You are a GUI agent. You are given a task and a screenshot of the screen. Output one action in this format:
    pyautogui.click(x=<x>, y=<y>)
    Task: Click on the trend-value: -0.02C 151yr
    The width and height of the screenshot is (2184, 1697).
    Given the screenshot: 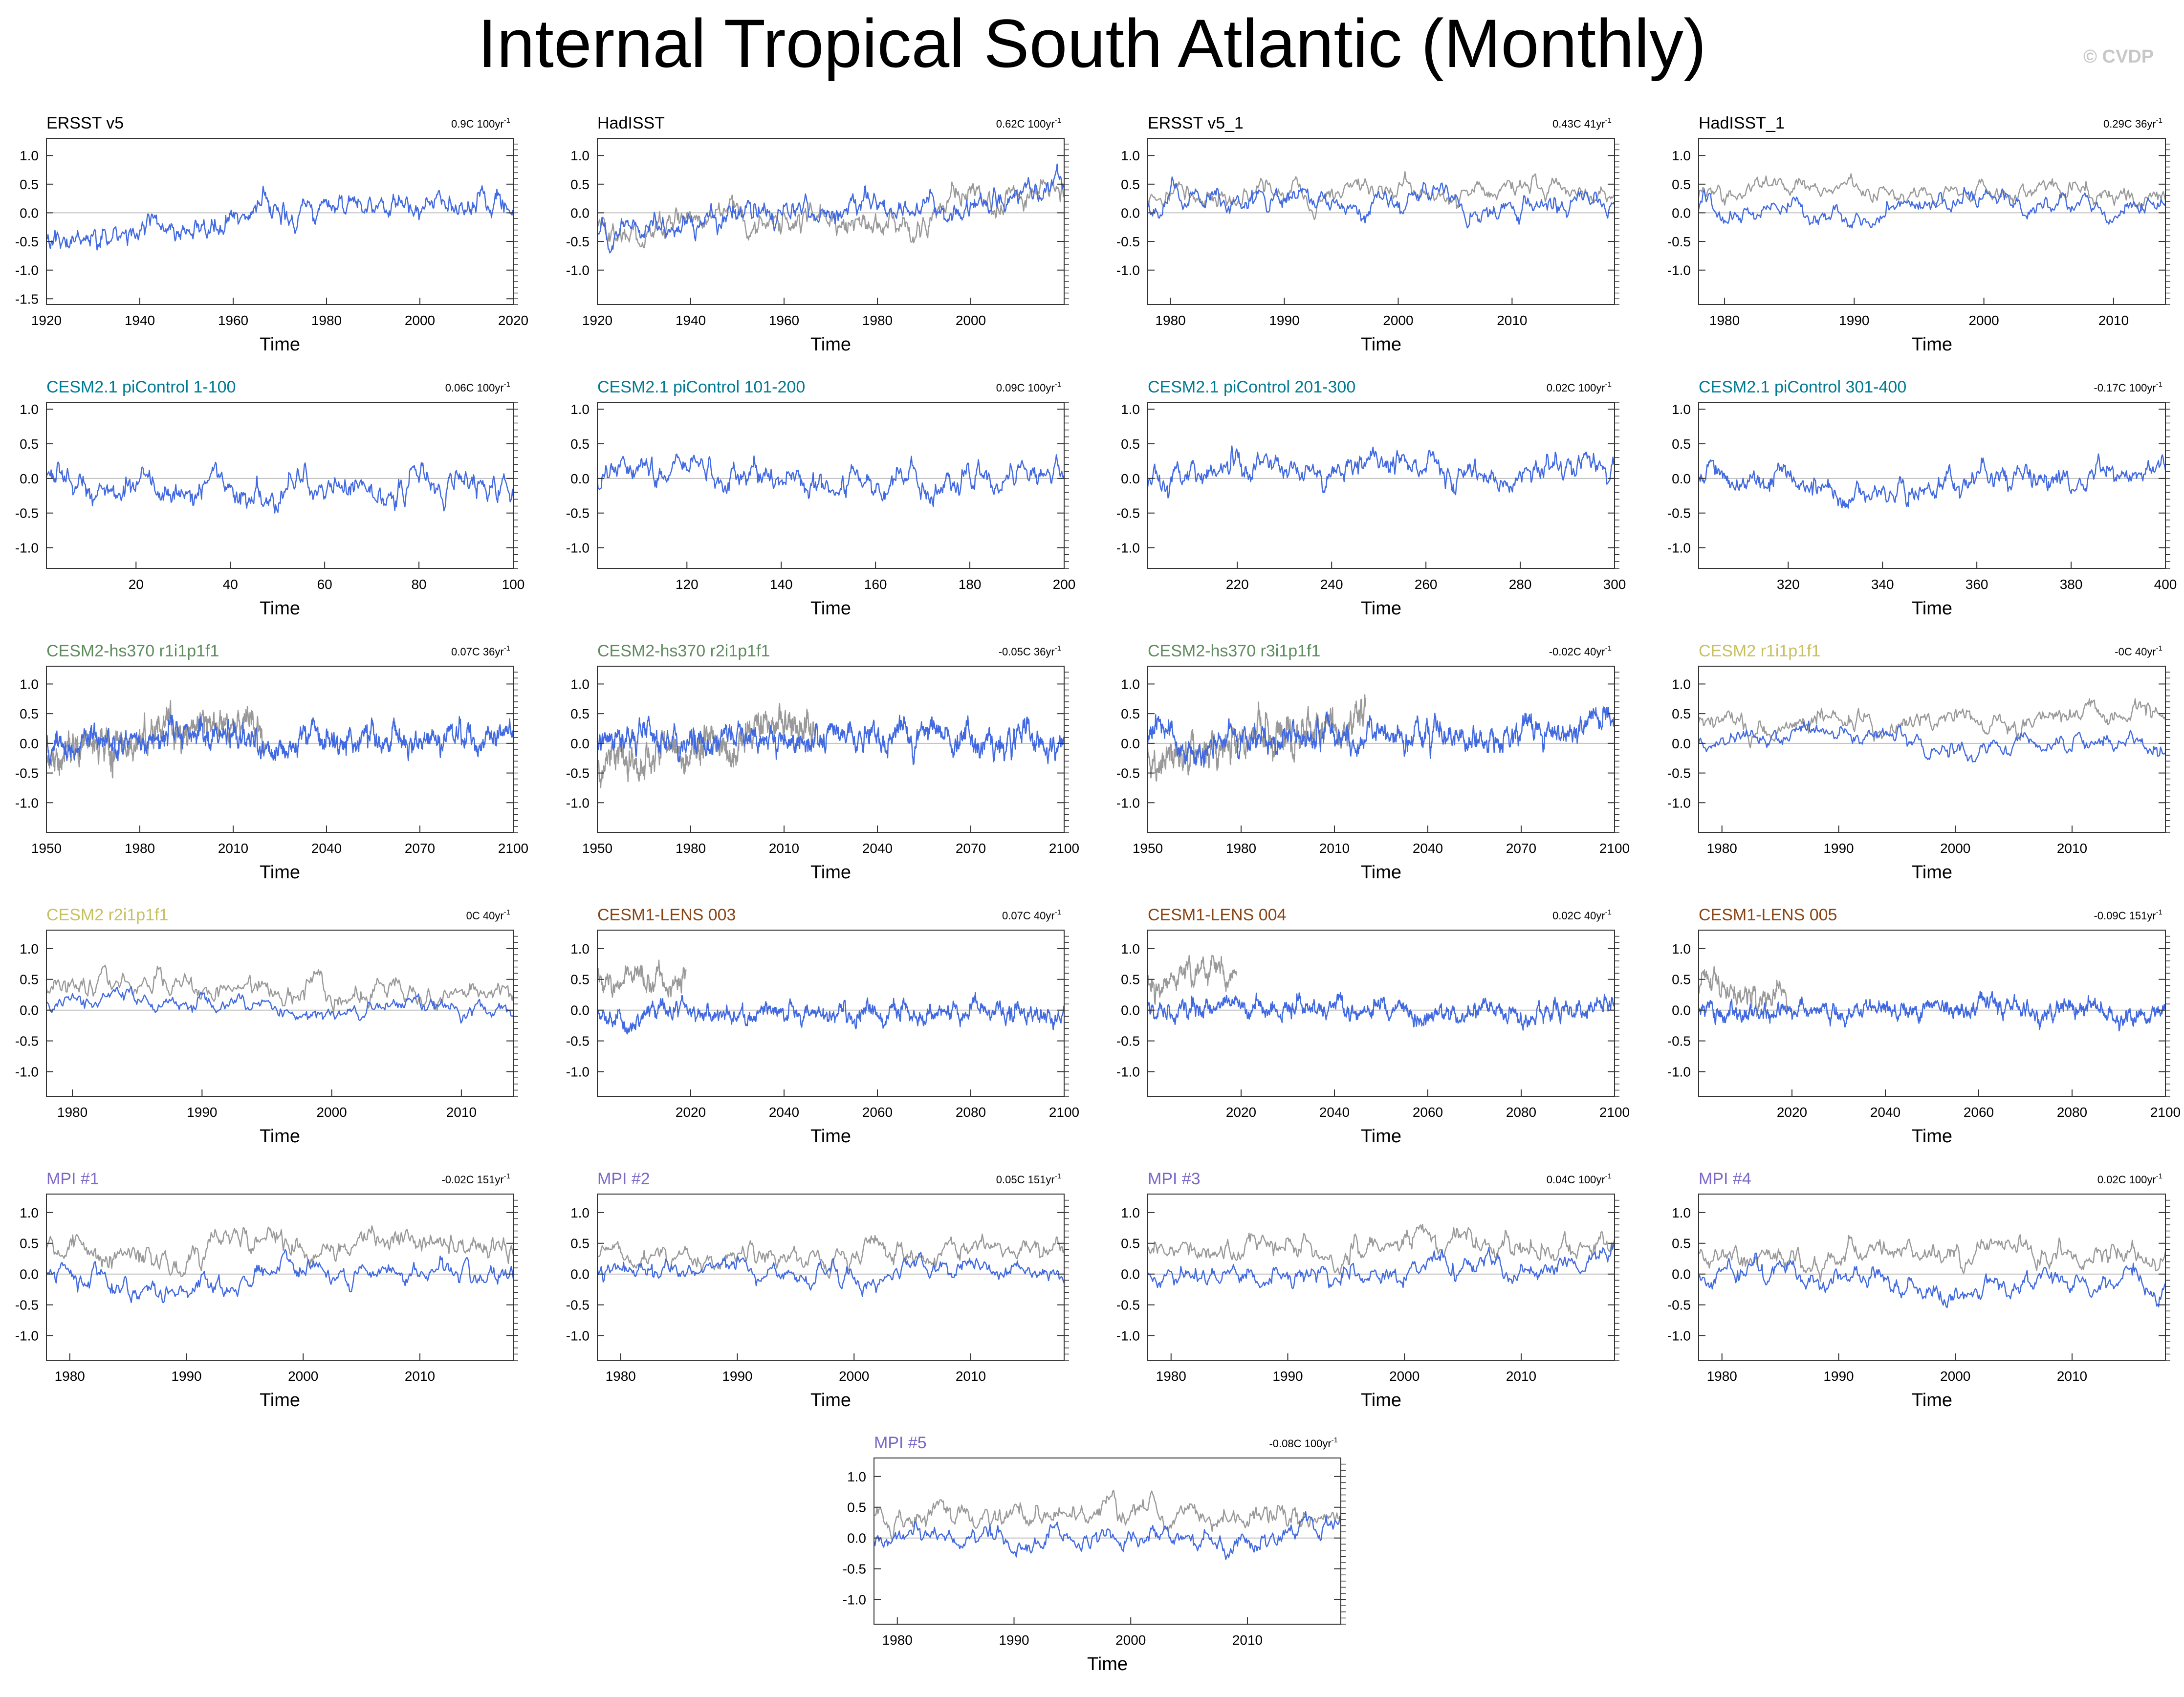 What is the action you would take?
    pyautogui.click(x=472, y=1180)
    